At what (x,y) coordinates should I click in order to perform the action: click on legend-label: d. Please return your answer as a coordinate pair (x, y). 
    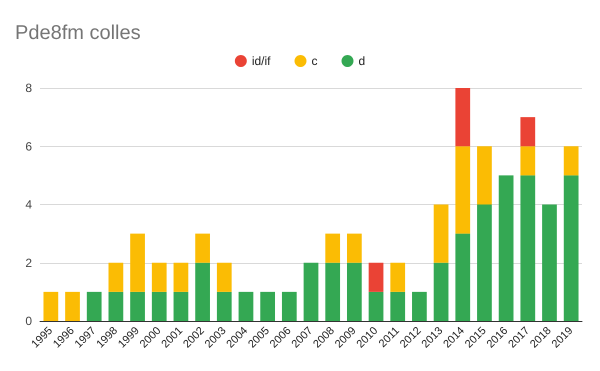
    Looking at the image, I should click on (362, 61).